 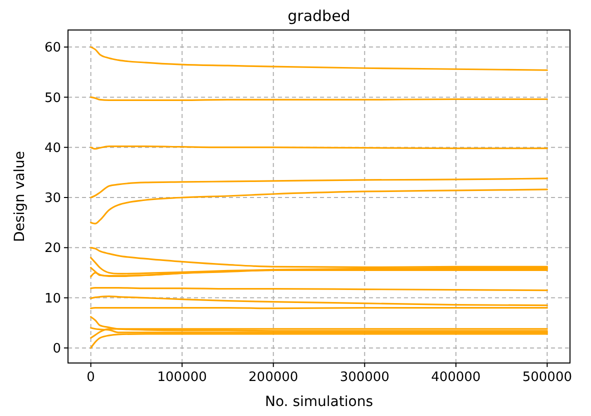 I want to click on x-tick-label: 100000, so click(x=182, y=377).